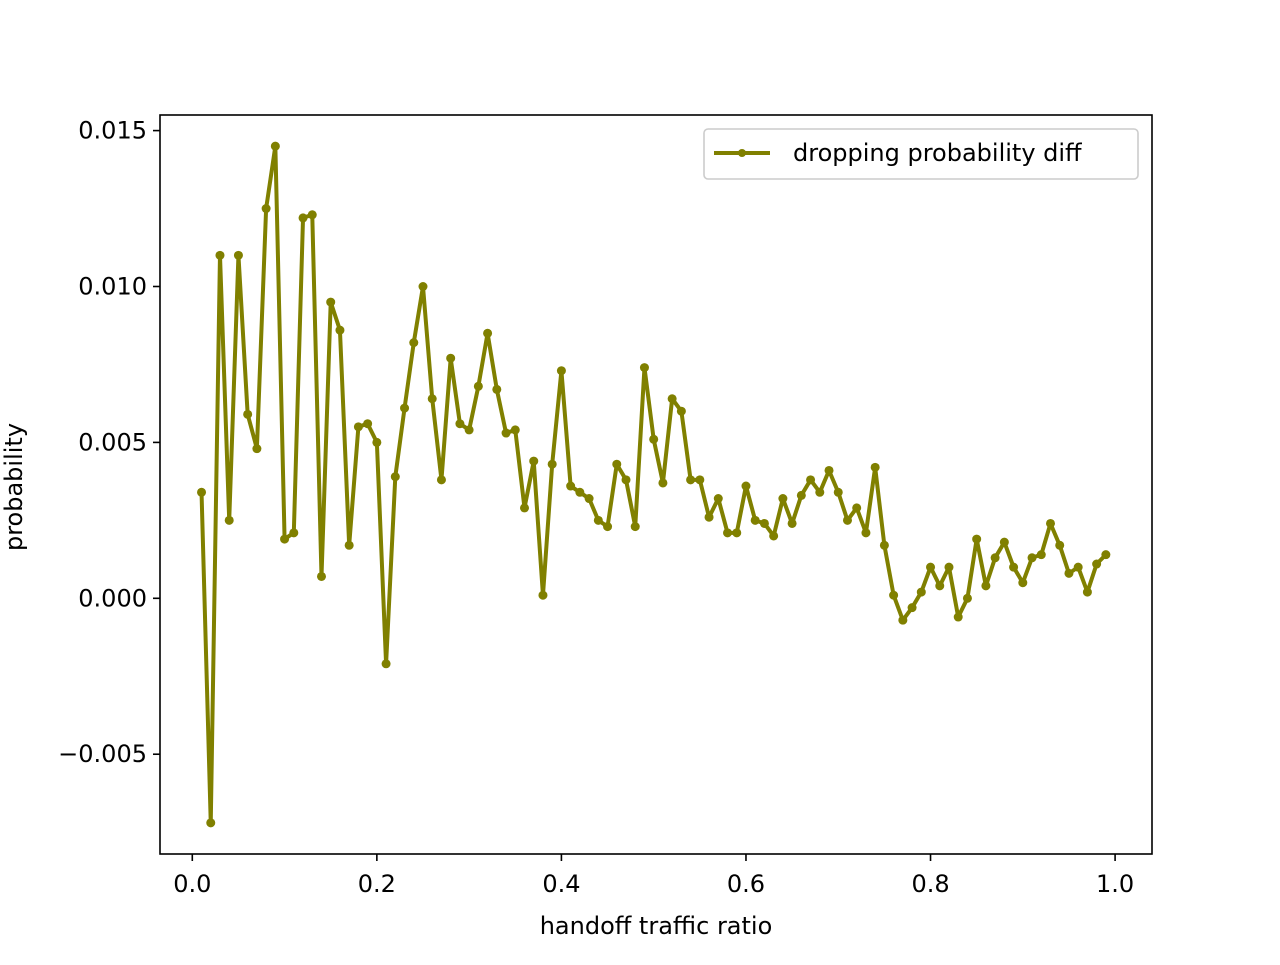  What do you see at coordinates (192, 884) in the screenshot?
I see `x-tick-label: 0.0` at bounding box center [192, 884].